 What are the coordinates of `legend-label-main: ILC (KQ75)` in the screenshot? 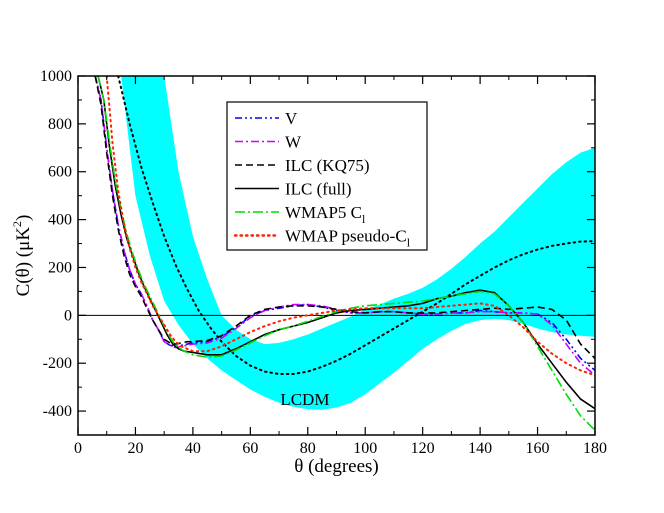 It's located at (327, 165).